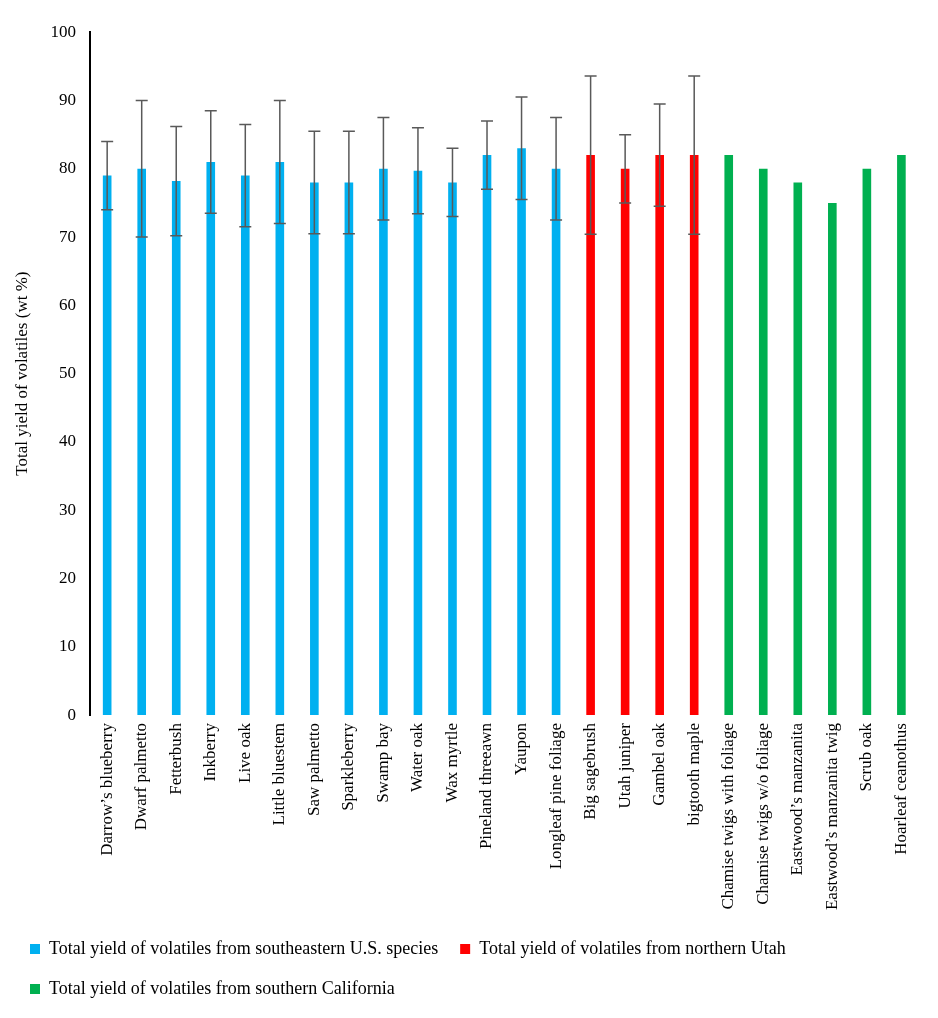  Describe the element at coordinates (244, 752) in the screenshot. I see `x-tick-label: Live oak` at that location.